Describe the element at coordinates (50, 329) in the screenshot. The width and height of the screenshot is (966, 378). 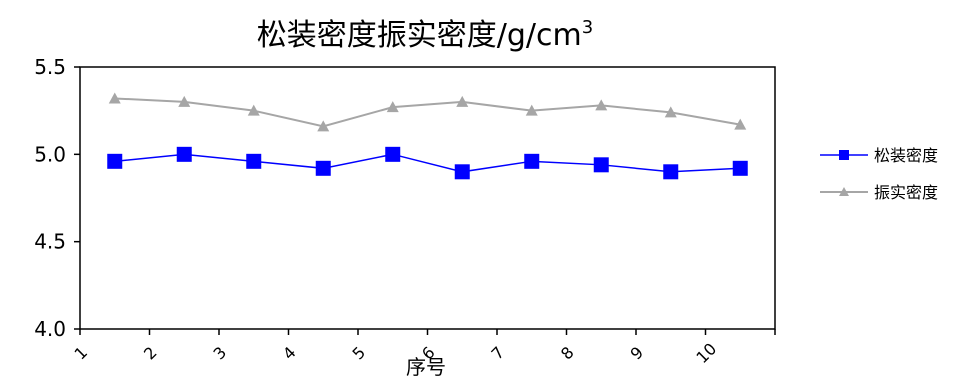
I see `y-tick-label: 4.0` at that location.